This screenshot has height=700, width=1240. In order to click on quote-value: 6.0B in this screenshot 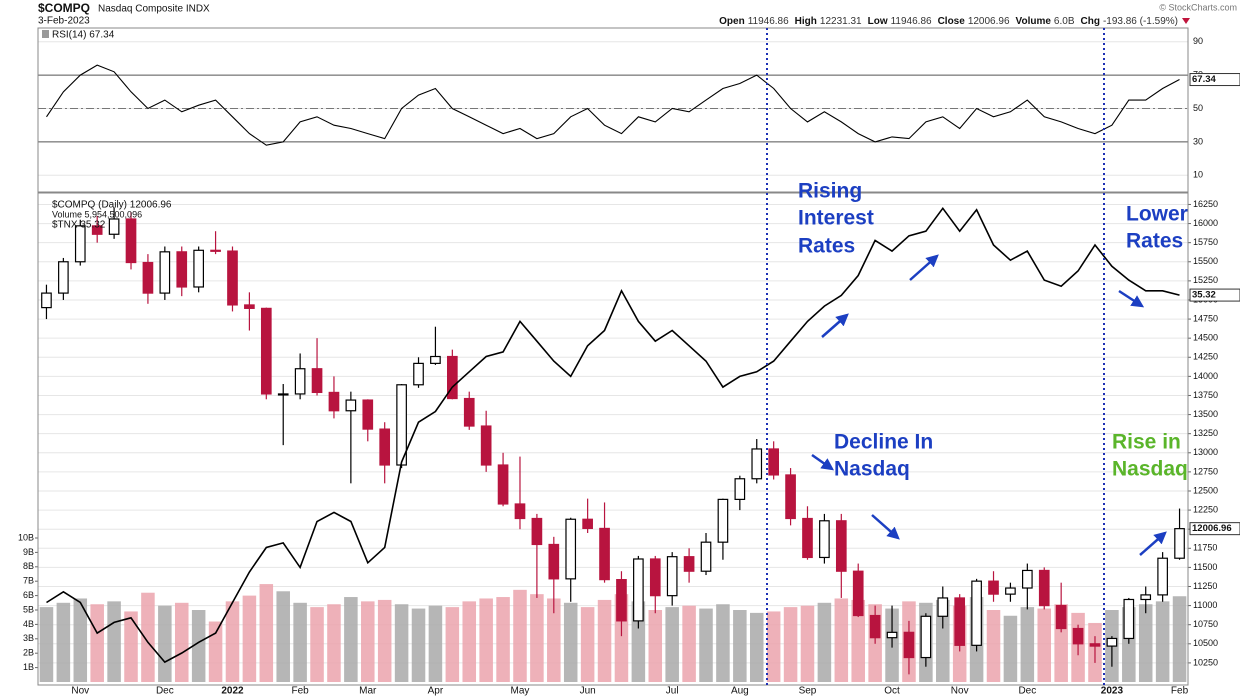, I will do `click(1064, 21)`.